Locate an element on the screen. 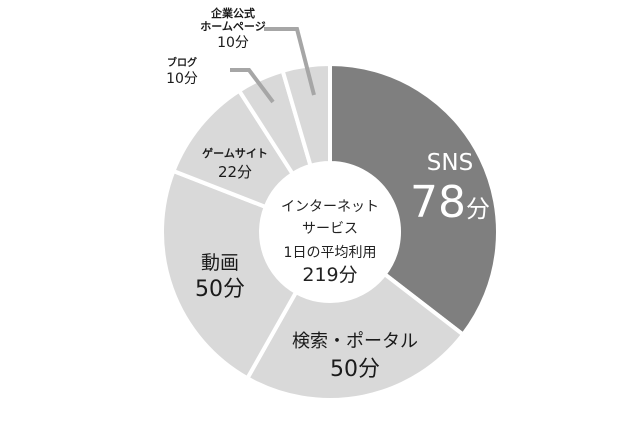 The height and width of the screenshot is (426, 640). label-corporate-name2: ホームページ is located at coordinates (233, 26).